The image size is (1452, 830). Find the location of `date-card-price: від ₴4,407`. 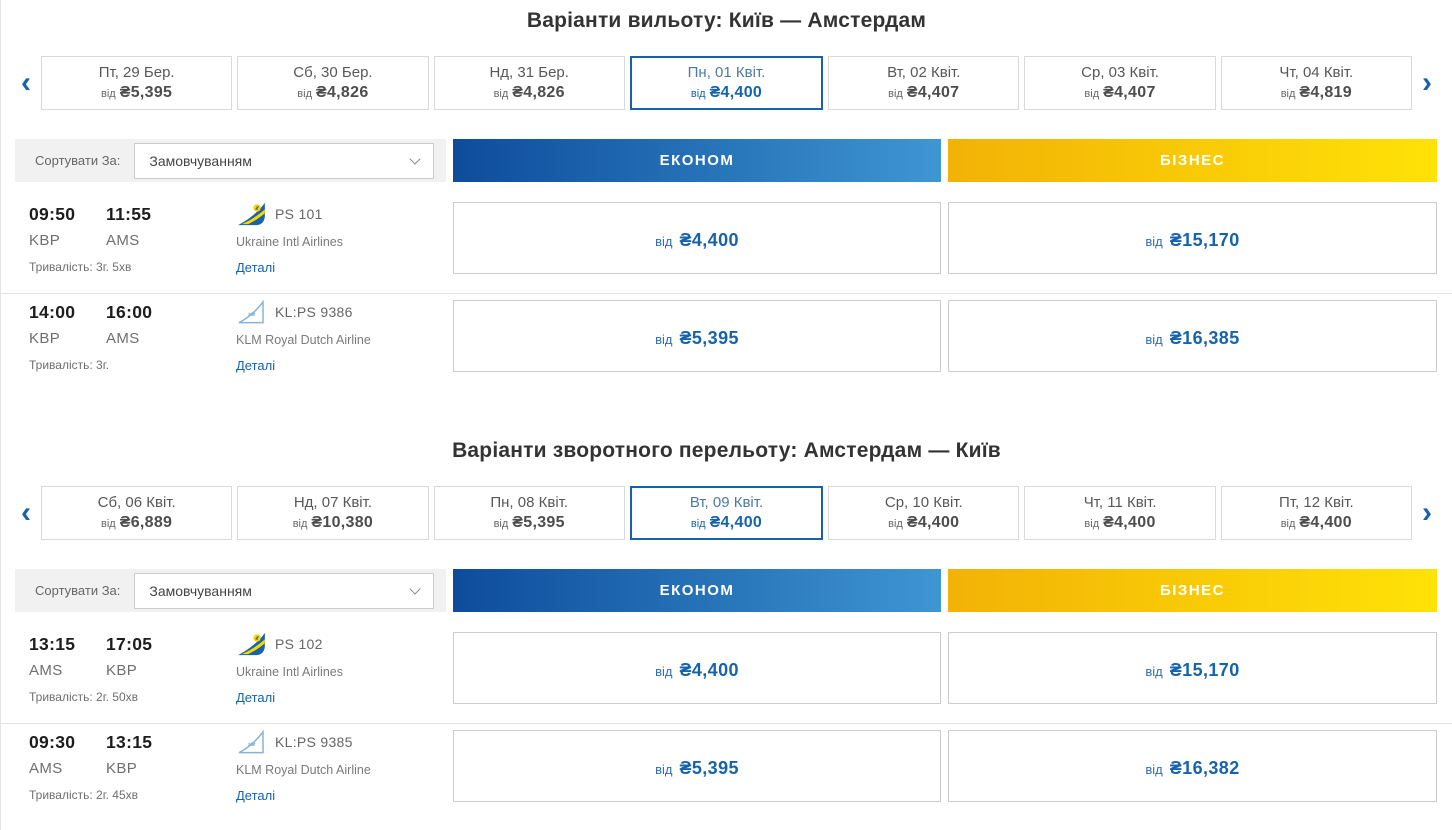

date-card-price: від ₴4,407 is located at coordinates (1120, 92).